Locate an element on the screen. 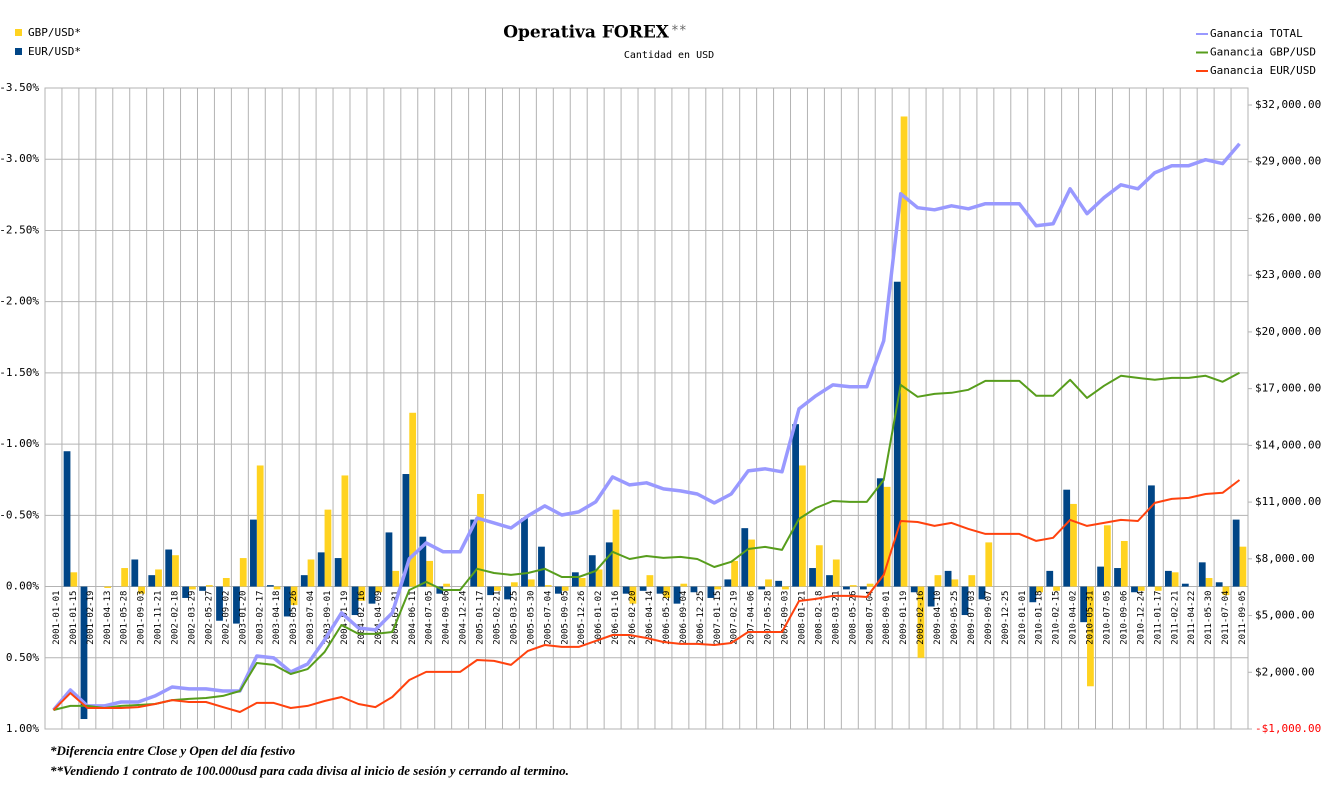  x-tick-label: 2006-12-25 is located at coordinates (701, 618).